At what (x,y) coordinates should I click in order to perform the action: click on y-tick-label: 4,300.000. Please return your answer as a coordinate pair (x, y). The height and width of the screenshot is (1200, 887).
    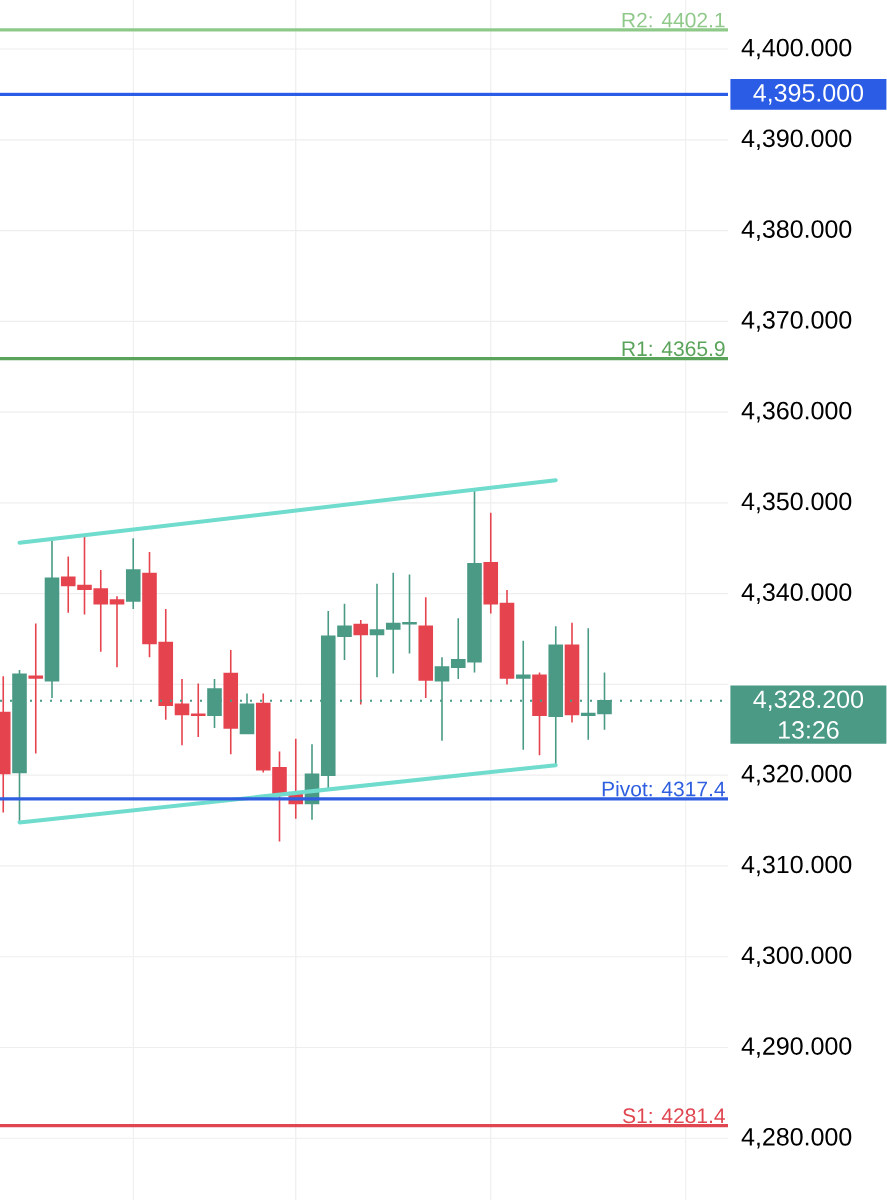
    Looking at the image, I should click on (796, 957).